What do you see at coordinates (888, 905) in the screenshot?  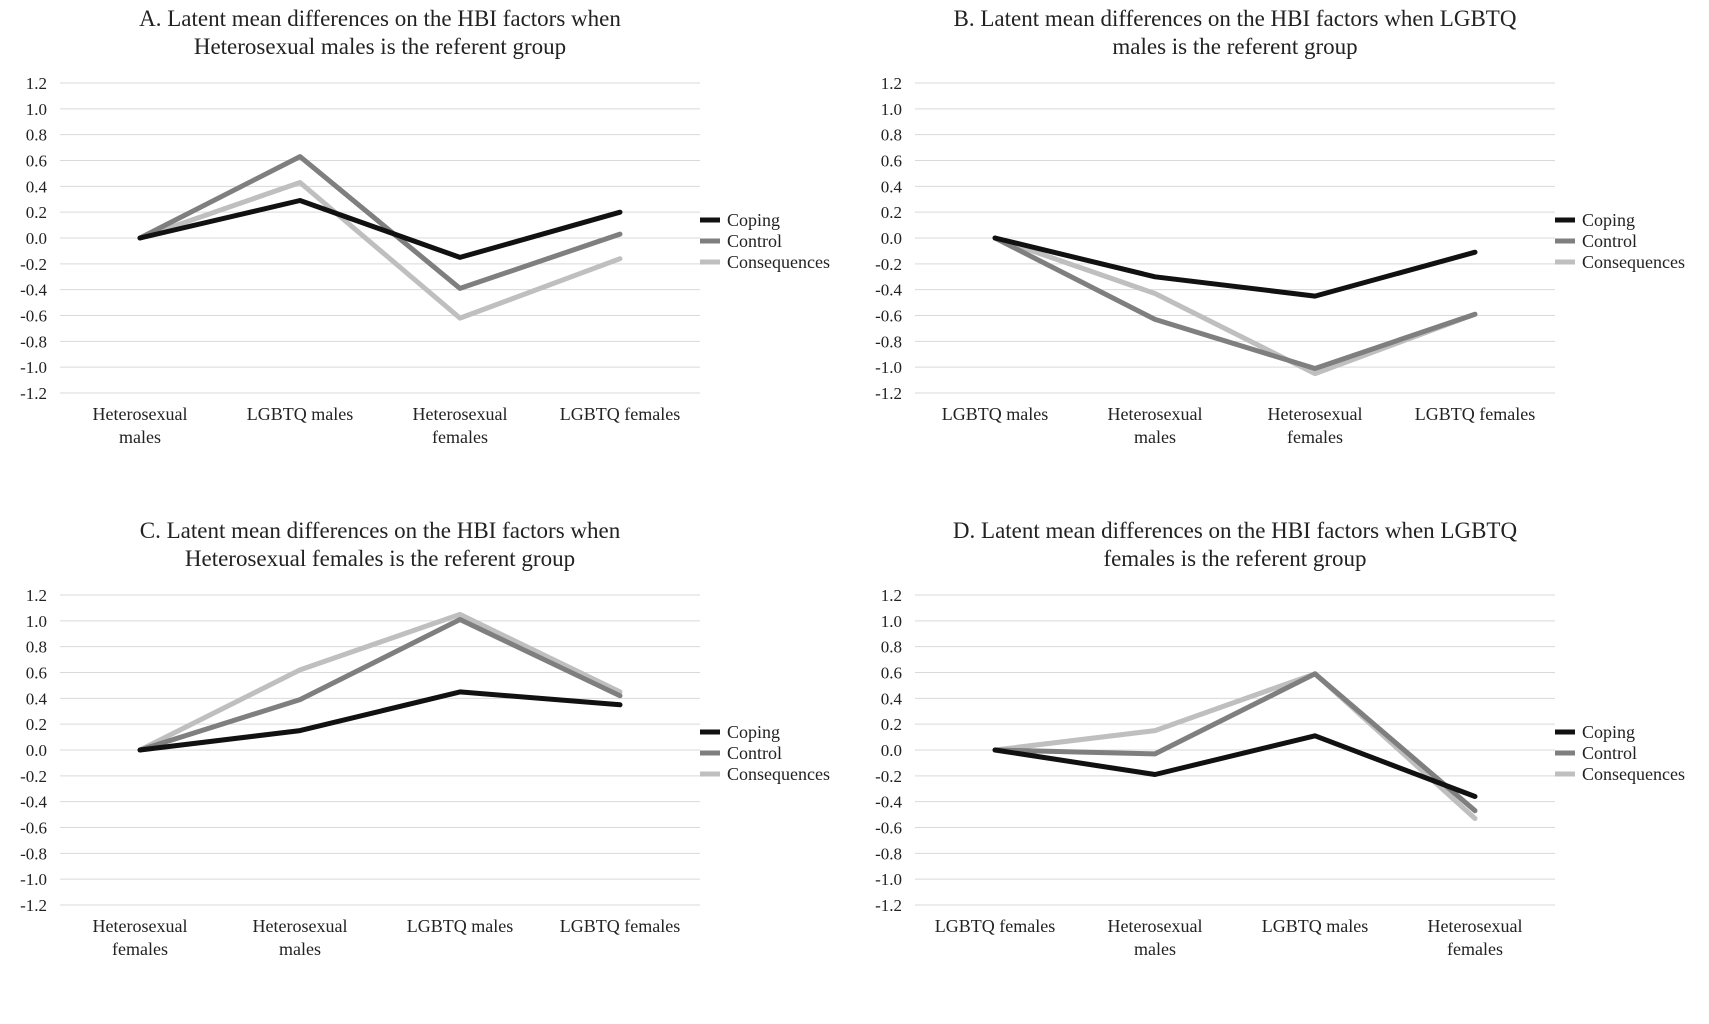 I see `chart-d-y-tick-label: -1.2` at bounding box center [888, 905].